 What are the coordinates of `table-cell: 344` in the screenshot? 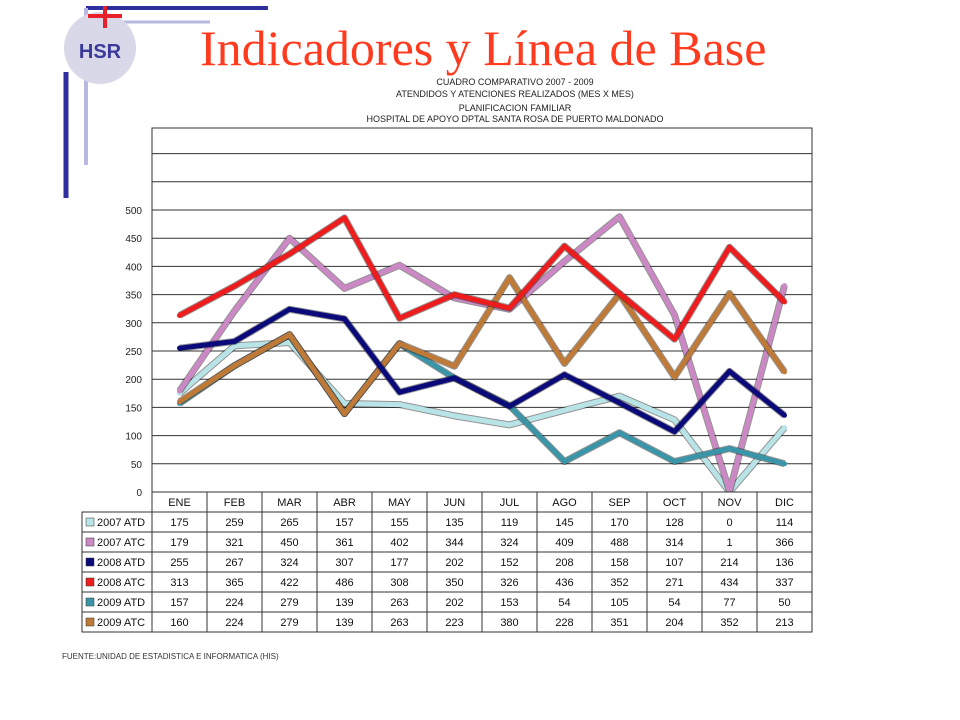 It's located at (454, 543).